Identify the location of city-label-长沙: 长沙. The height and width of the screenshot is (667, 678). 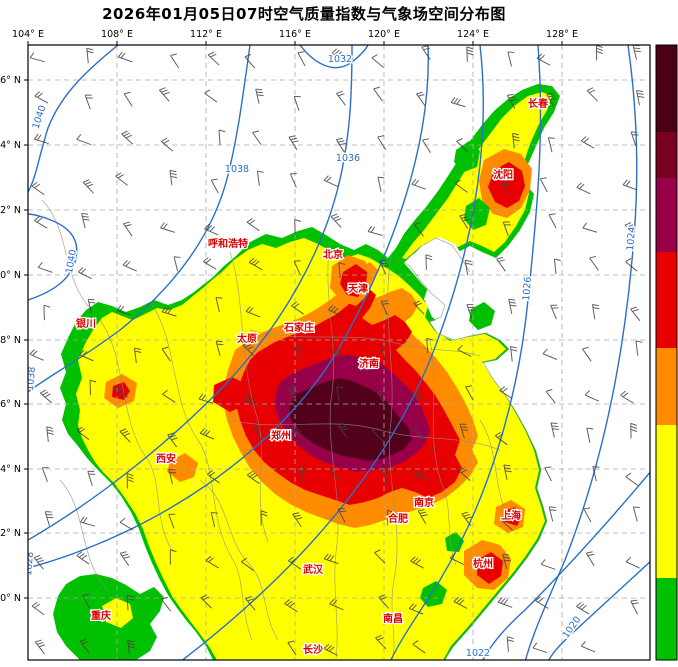
(313, 649).